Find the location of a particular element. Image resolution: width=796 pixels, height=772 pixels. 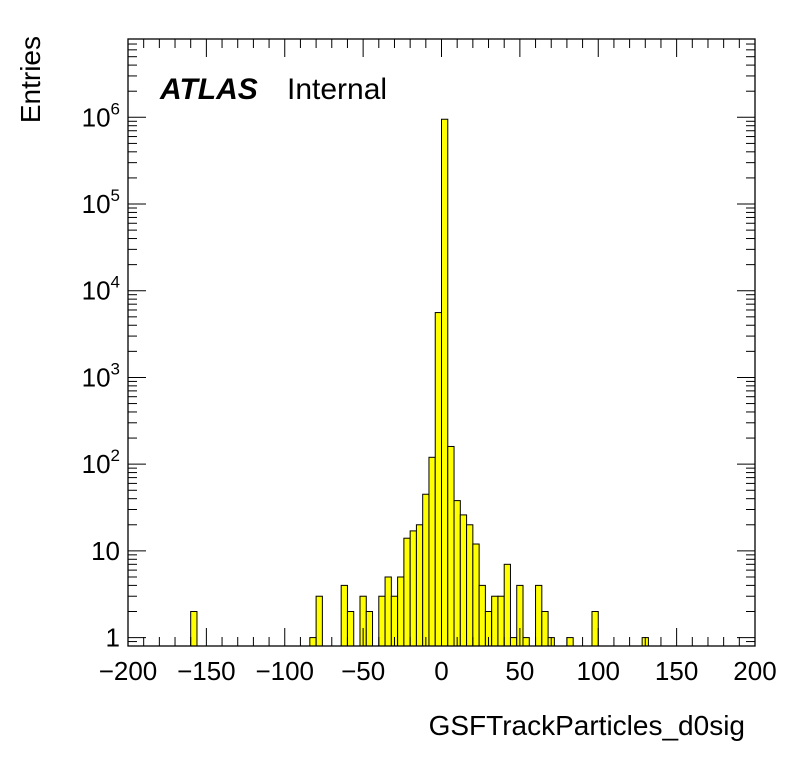

x-tick-label: −50 is located at coordinates (363, 671).